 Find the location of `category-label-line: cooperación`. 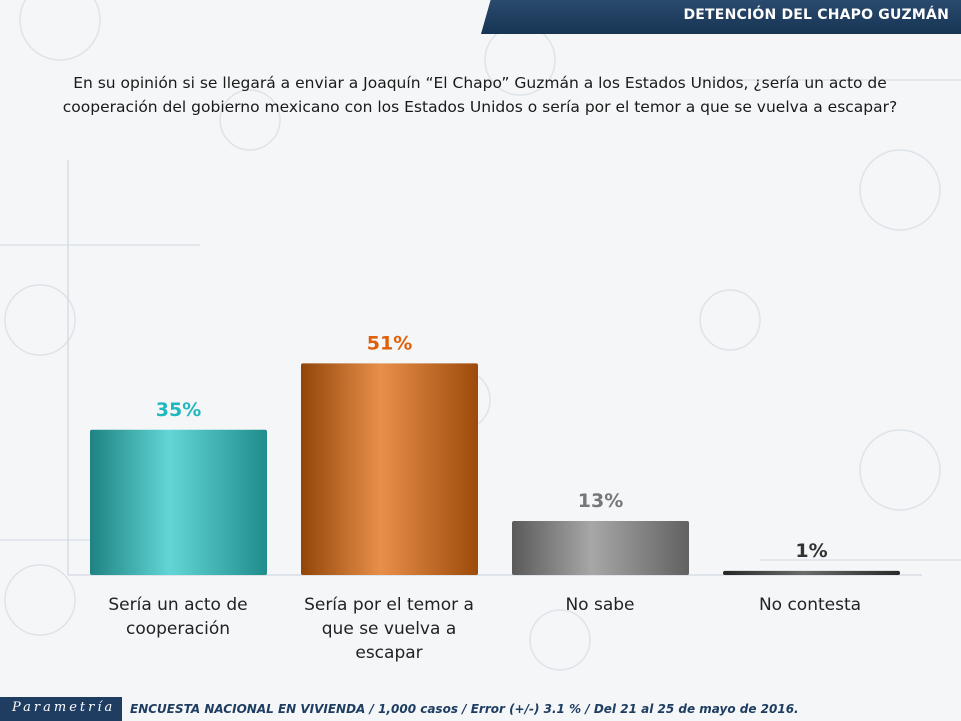

category-label-line: cooperación is located at coordinates (178, 629).